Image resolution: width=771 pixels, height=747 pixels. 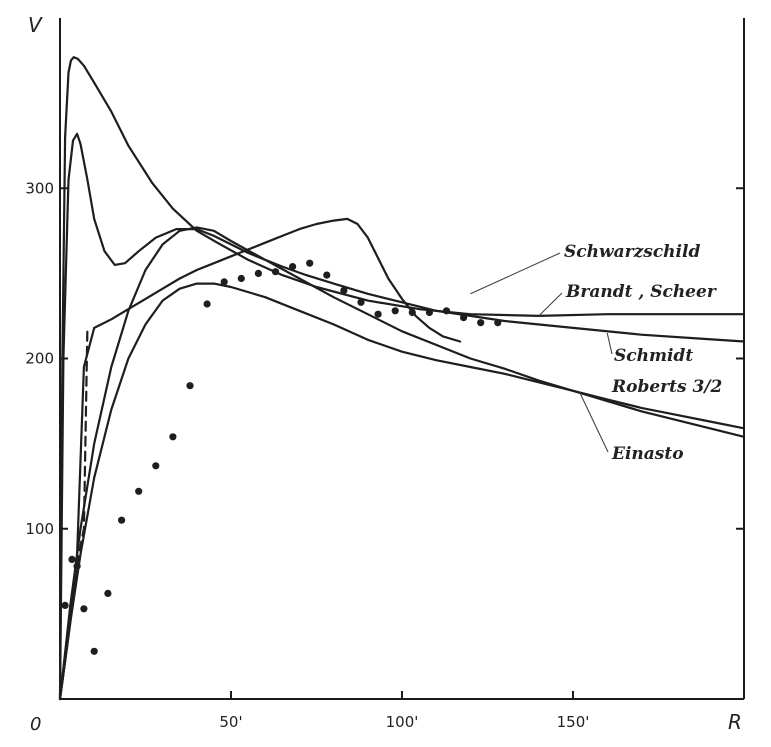 I want to click on y-tick-label-100: 100, so click(x=39, y=529).